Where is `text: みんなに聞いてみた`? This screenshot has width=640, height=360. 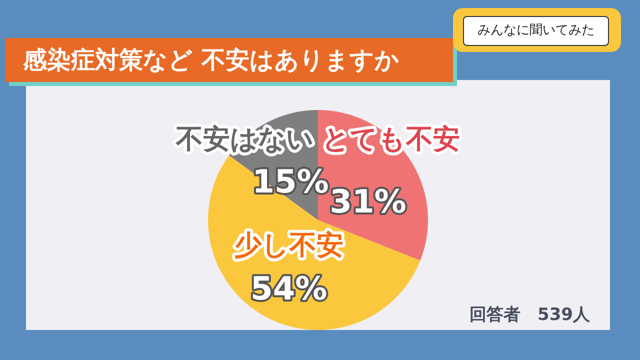
text: みんなに聞いてみた is located at coordinates (536, 31).